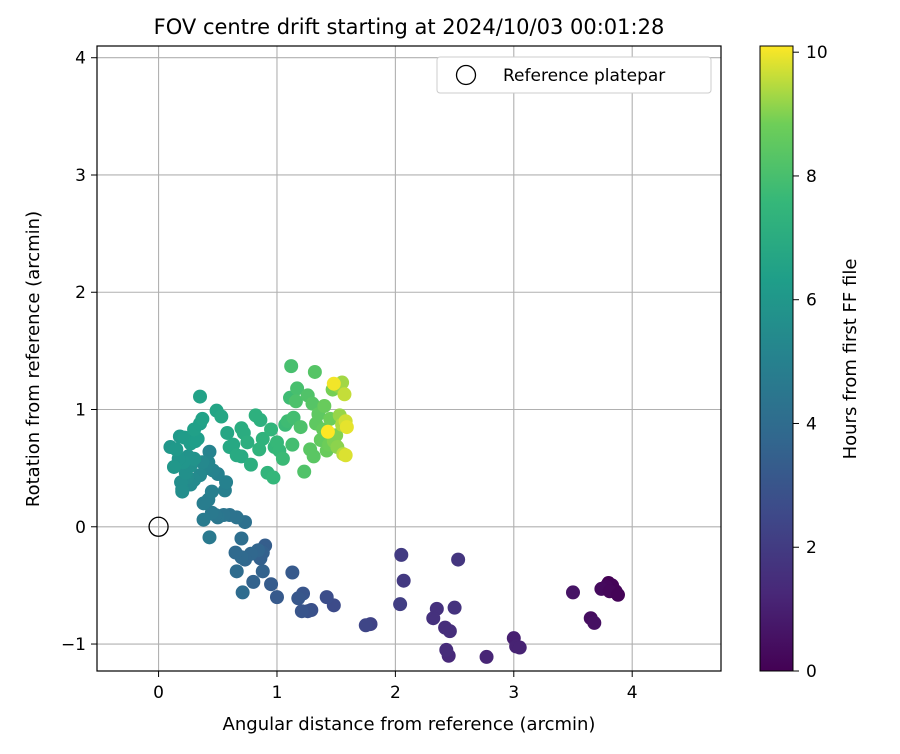 The image size is (900, 754). Describe the element at coordinates (817, 53) in the screenshot. I see `colorbar-tick-label: 10` at that location.